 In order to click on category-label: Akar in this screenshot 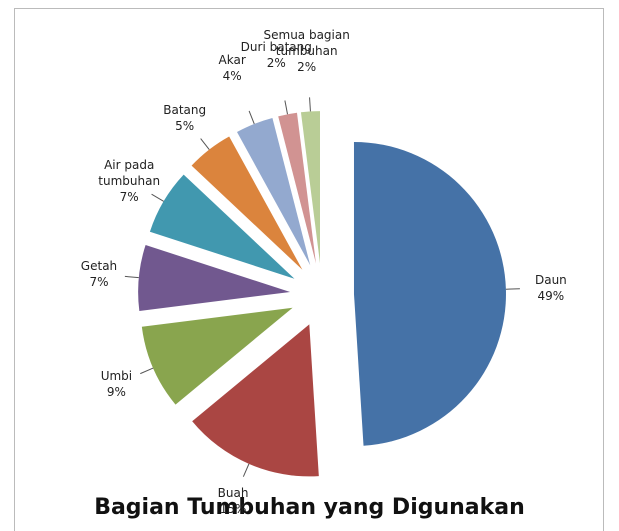, I will do `click(232, 60)`.